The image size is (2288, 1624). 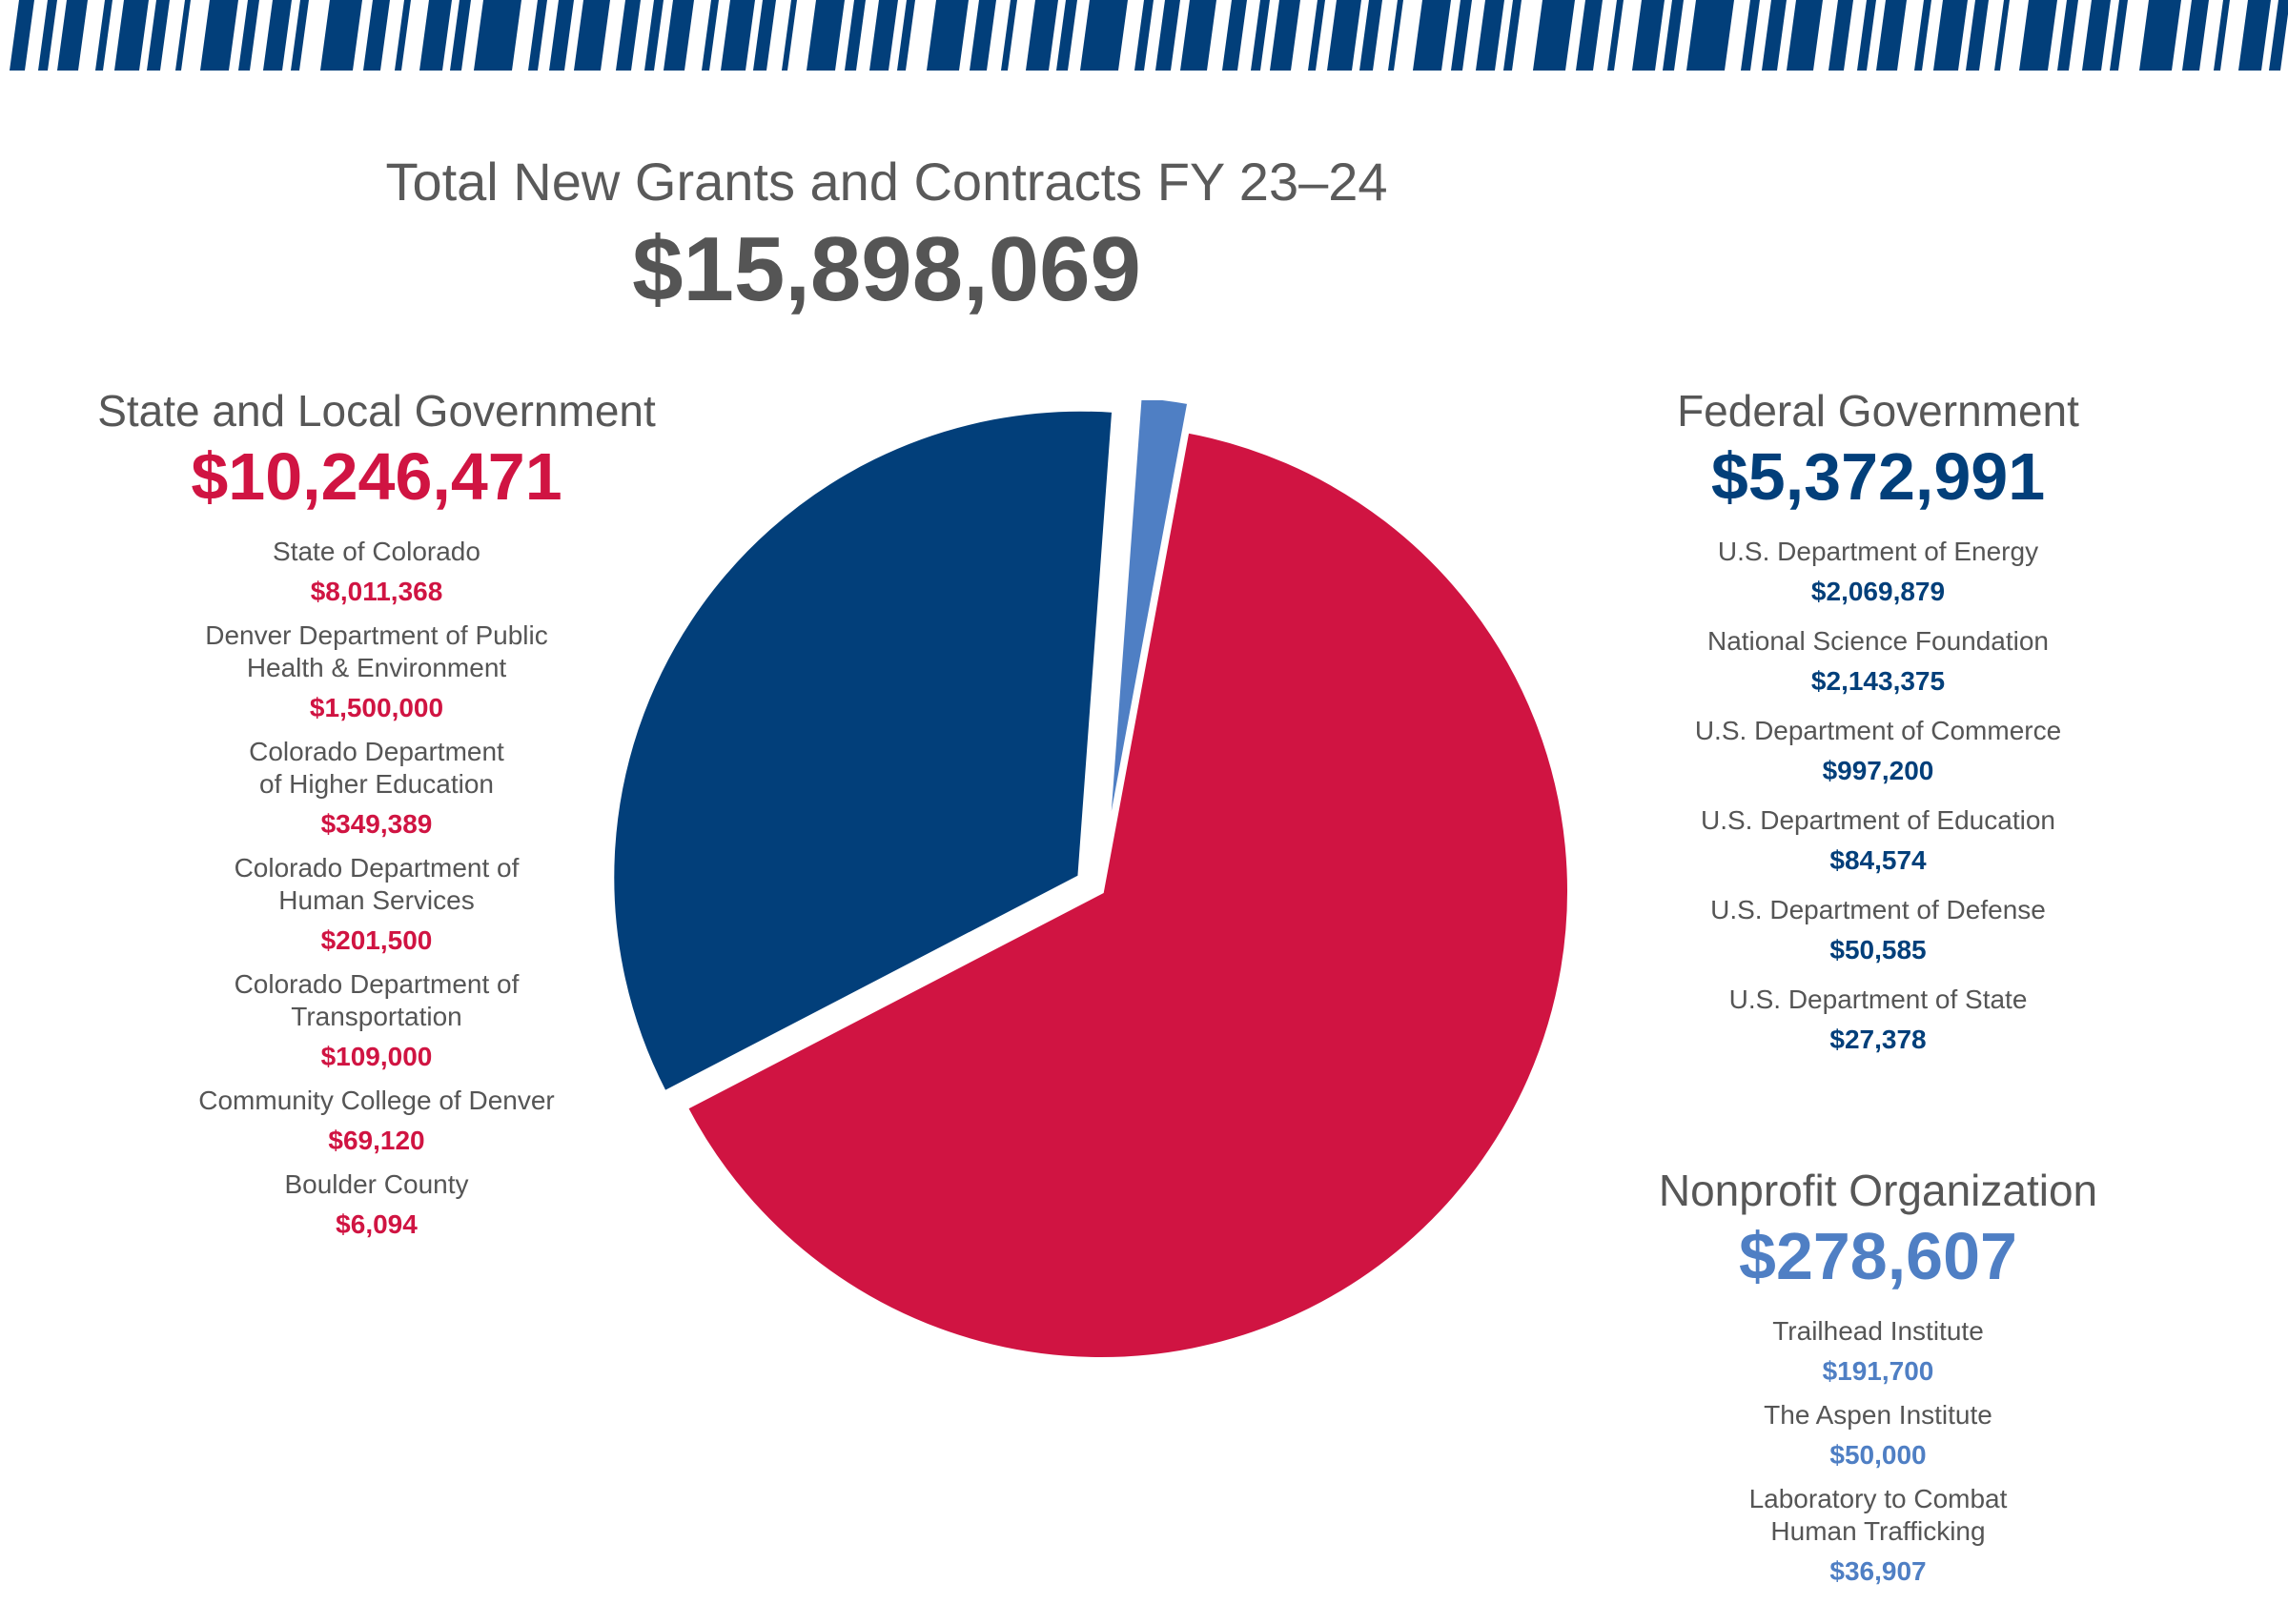 I want to click on nonprofit-item-name: Trailhead Institute, so click(x=1878, y=1331).